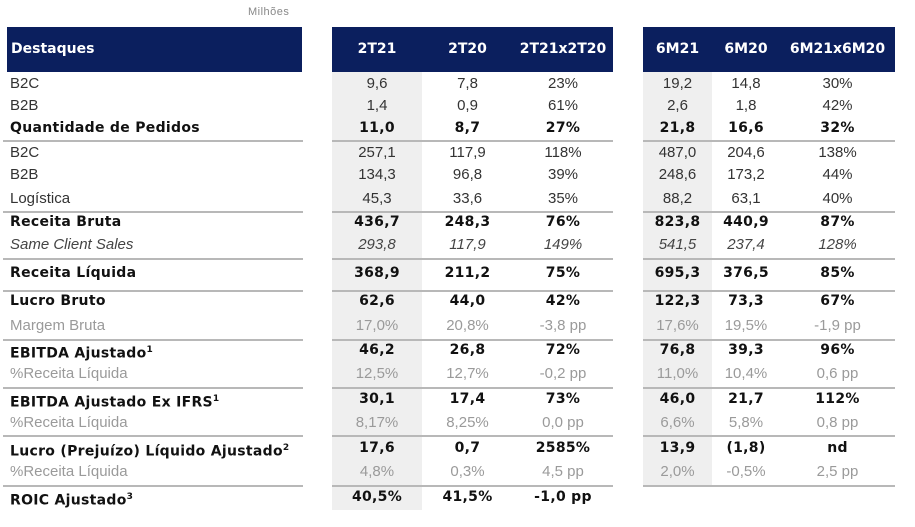 This screenshot has width=915, height=527. I want to click on quarter-value: 17,6, so click(377, 448).